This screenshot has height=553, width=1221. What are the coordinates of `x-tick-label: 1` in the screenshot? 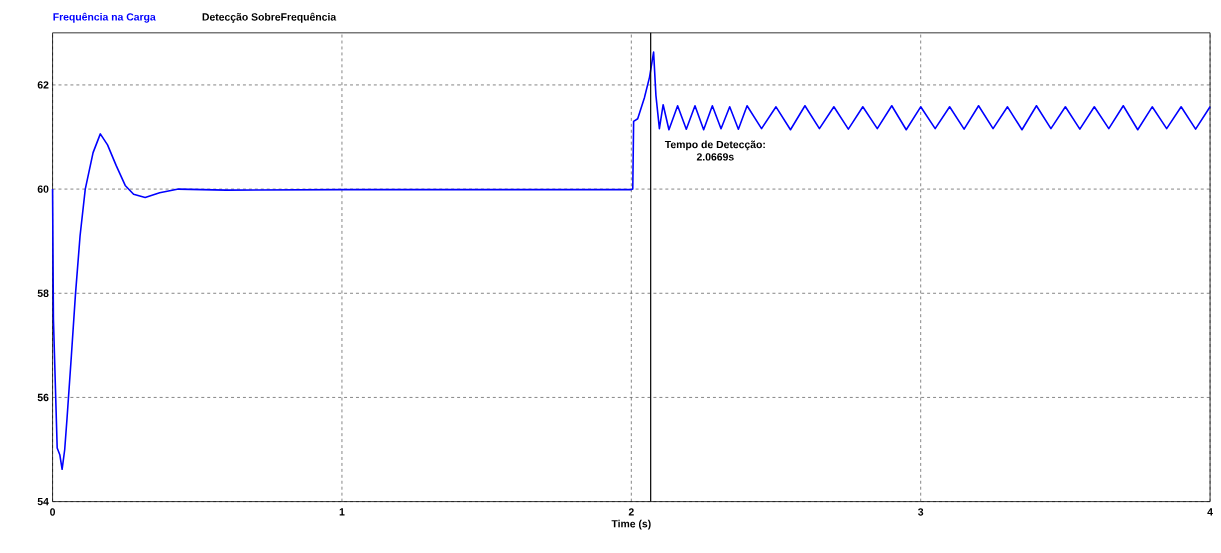 It's located at (342, 512).